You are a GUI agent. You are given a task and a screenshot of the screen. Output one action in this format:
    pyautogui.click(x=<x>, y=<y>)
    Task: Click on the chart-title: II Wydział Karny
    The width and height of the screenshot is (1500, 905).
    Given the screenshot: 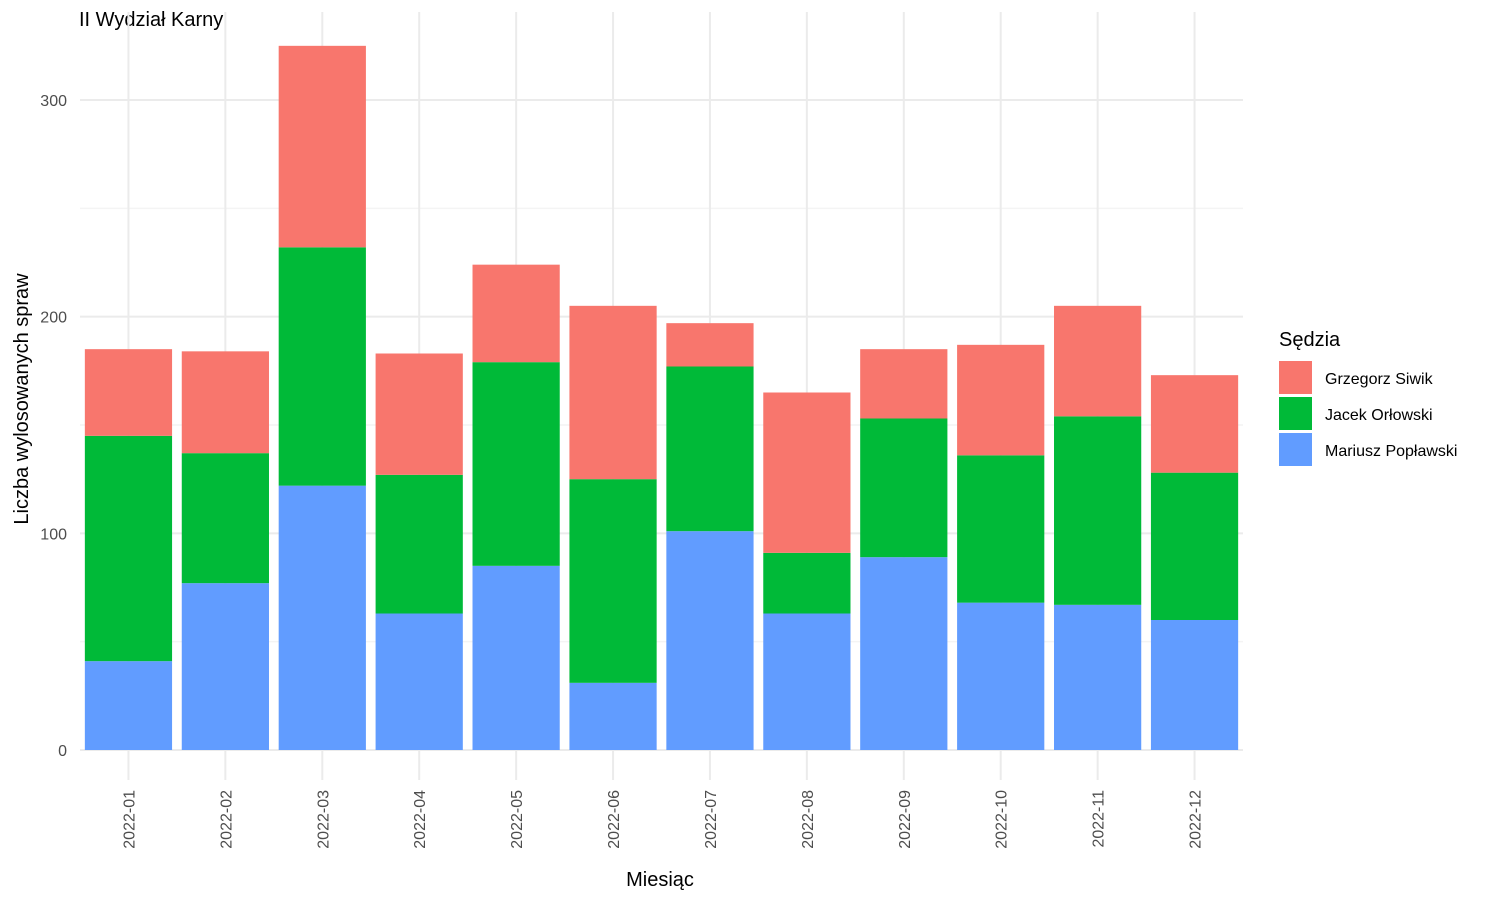 What is the action you would take?
    pyautogui.click(x=151, y=20)
    